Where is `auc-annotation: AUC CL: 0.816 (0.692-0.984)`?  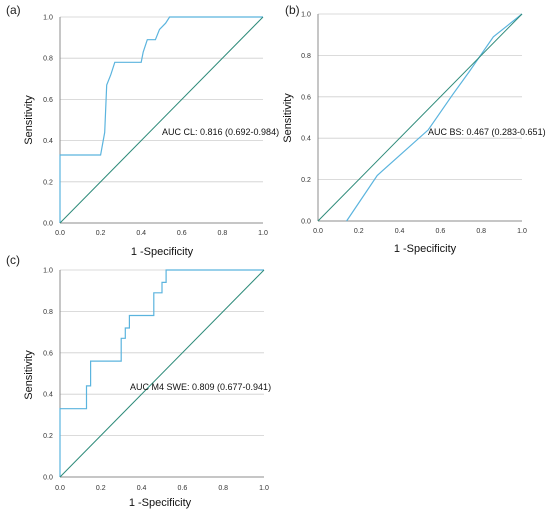 auc-annotation: AUC CL: 0.816 (0.692-0.984) is located at coordinates (220, 132).